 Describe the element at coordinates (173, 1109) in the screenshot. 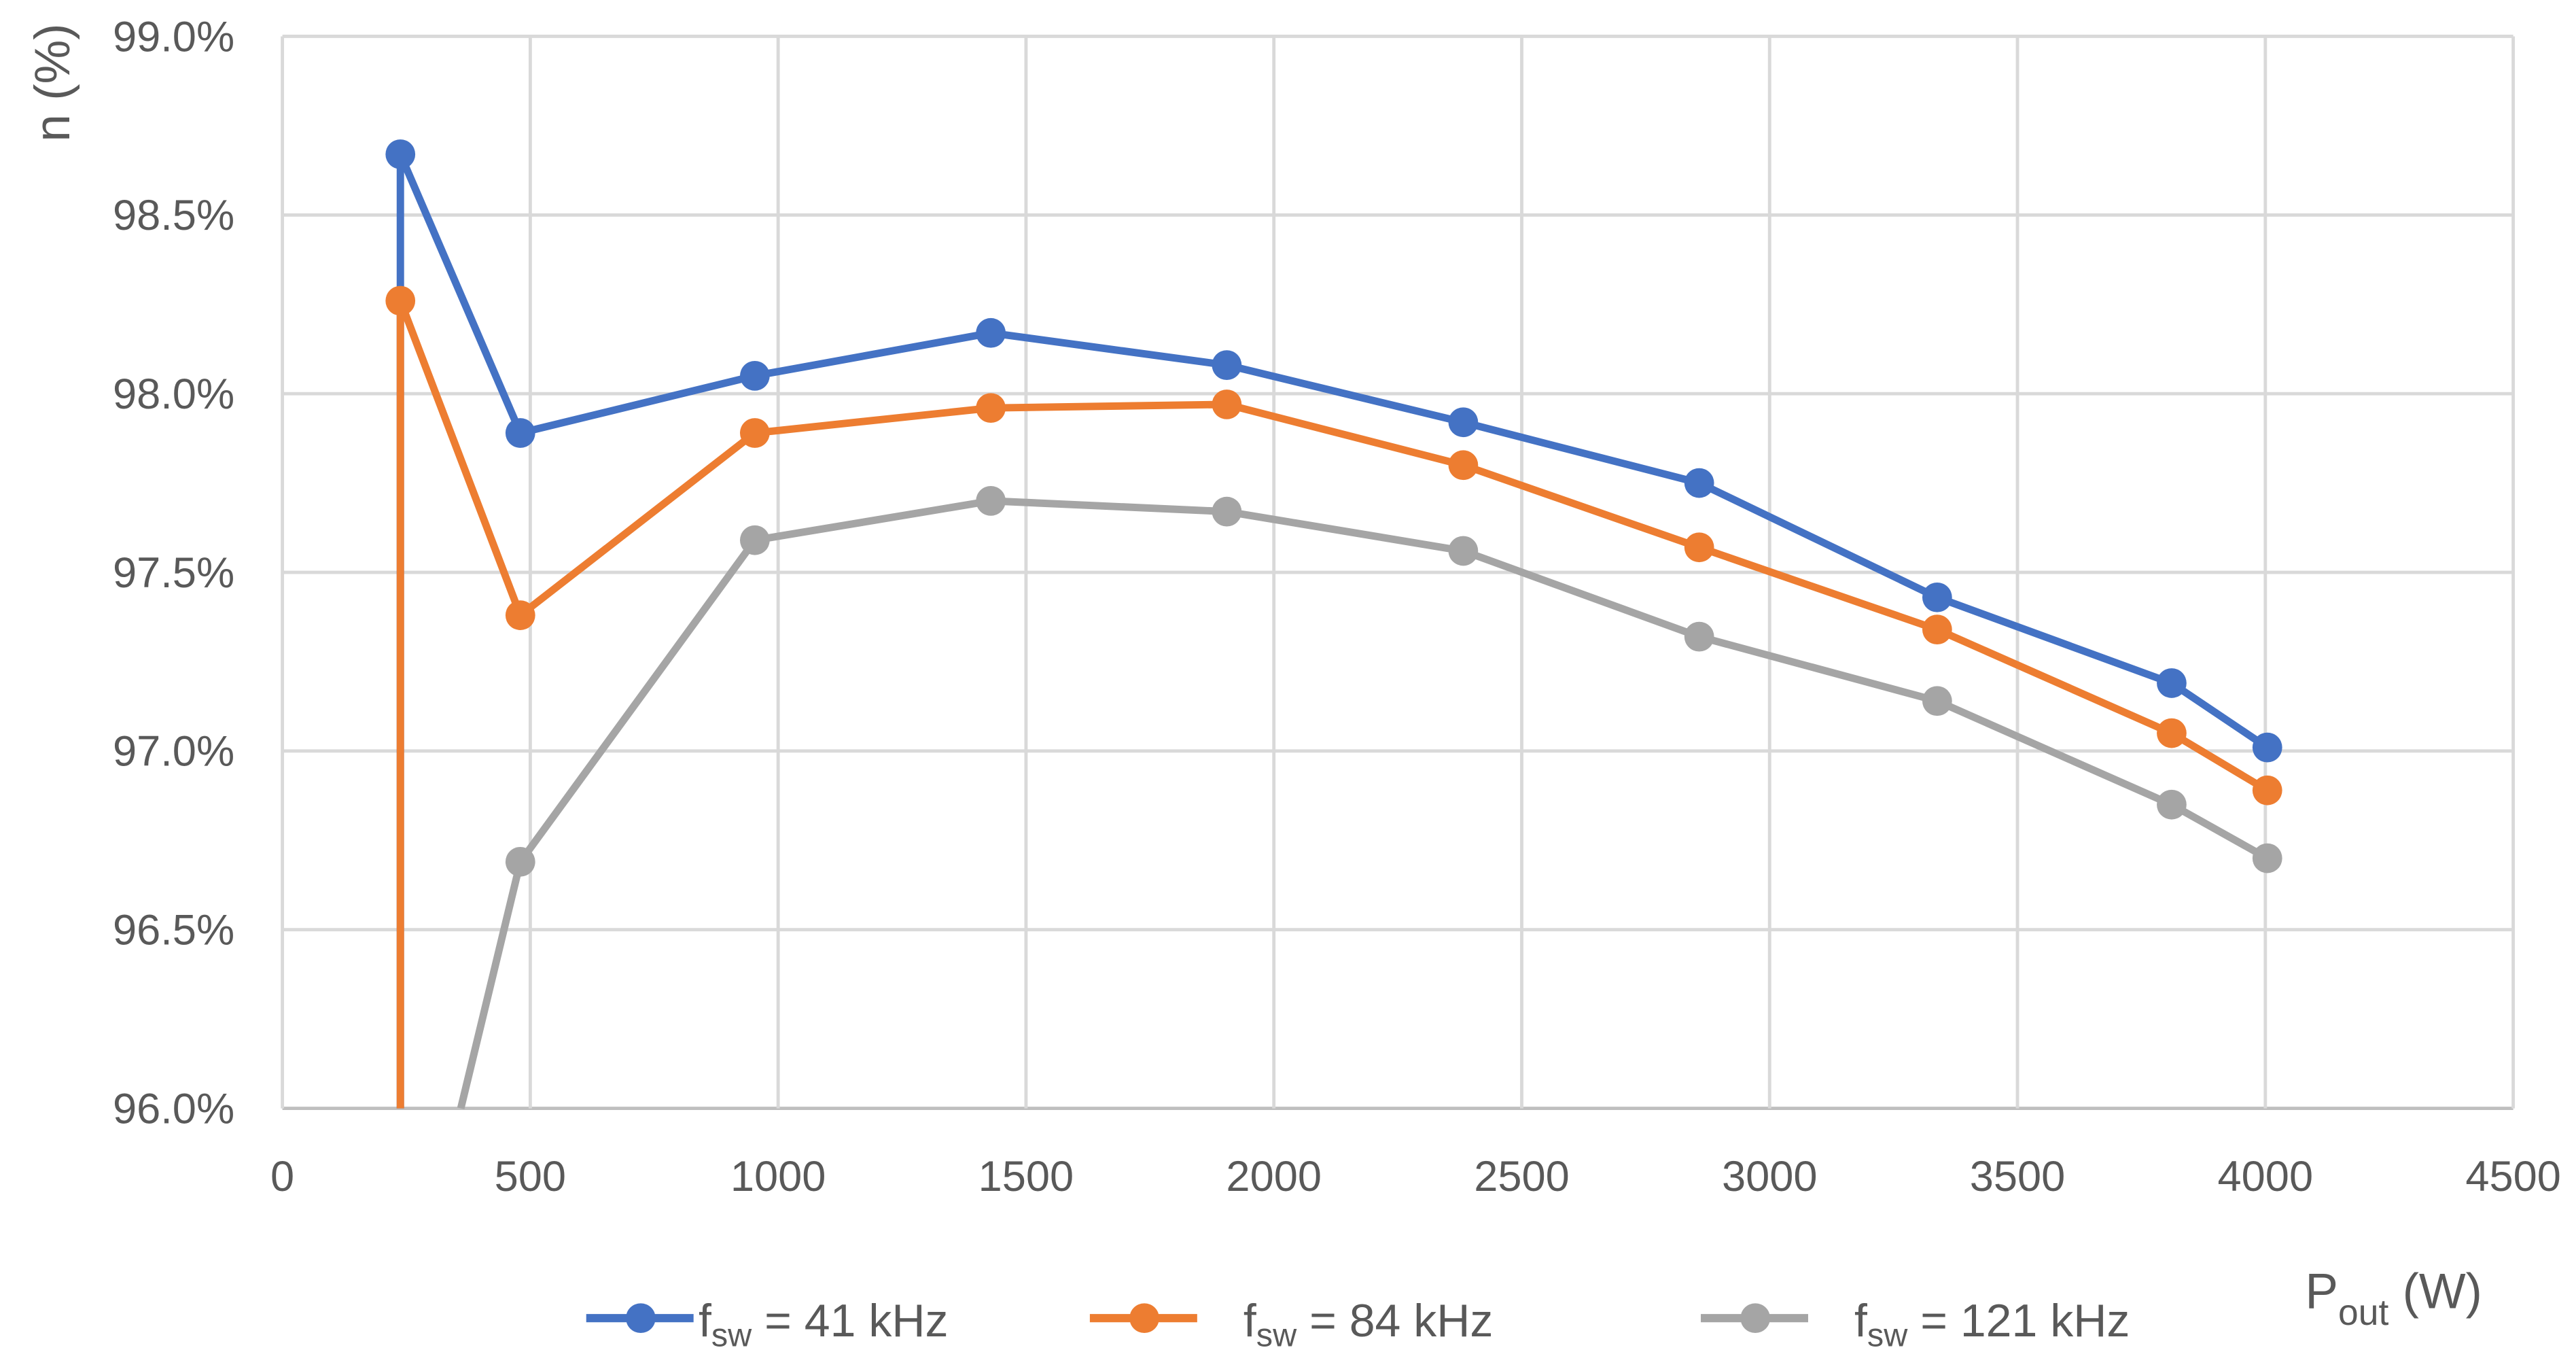

I see `y-tick-label: 96.0%` at that location.